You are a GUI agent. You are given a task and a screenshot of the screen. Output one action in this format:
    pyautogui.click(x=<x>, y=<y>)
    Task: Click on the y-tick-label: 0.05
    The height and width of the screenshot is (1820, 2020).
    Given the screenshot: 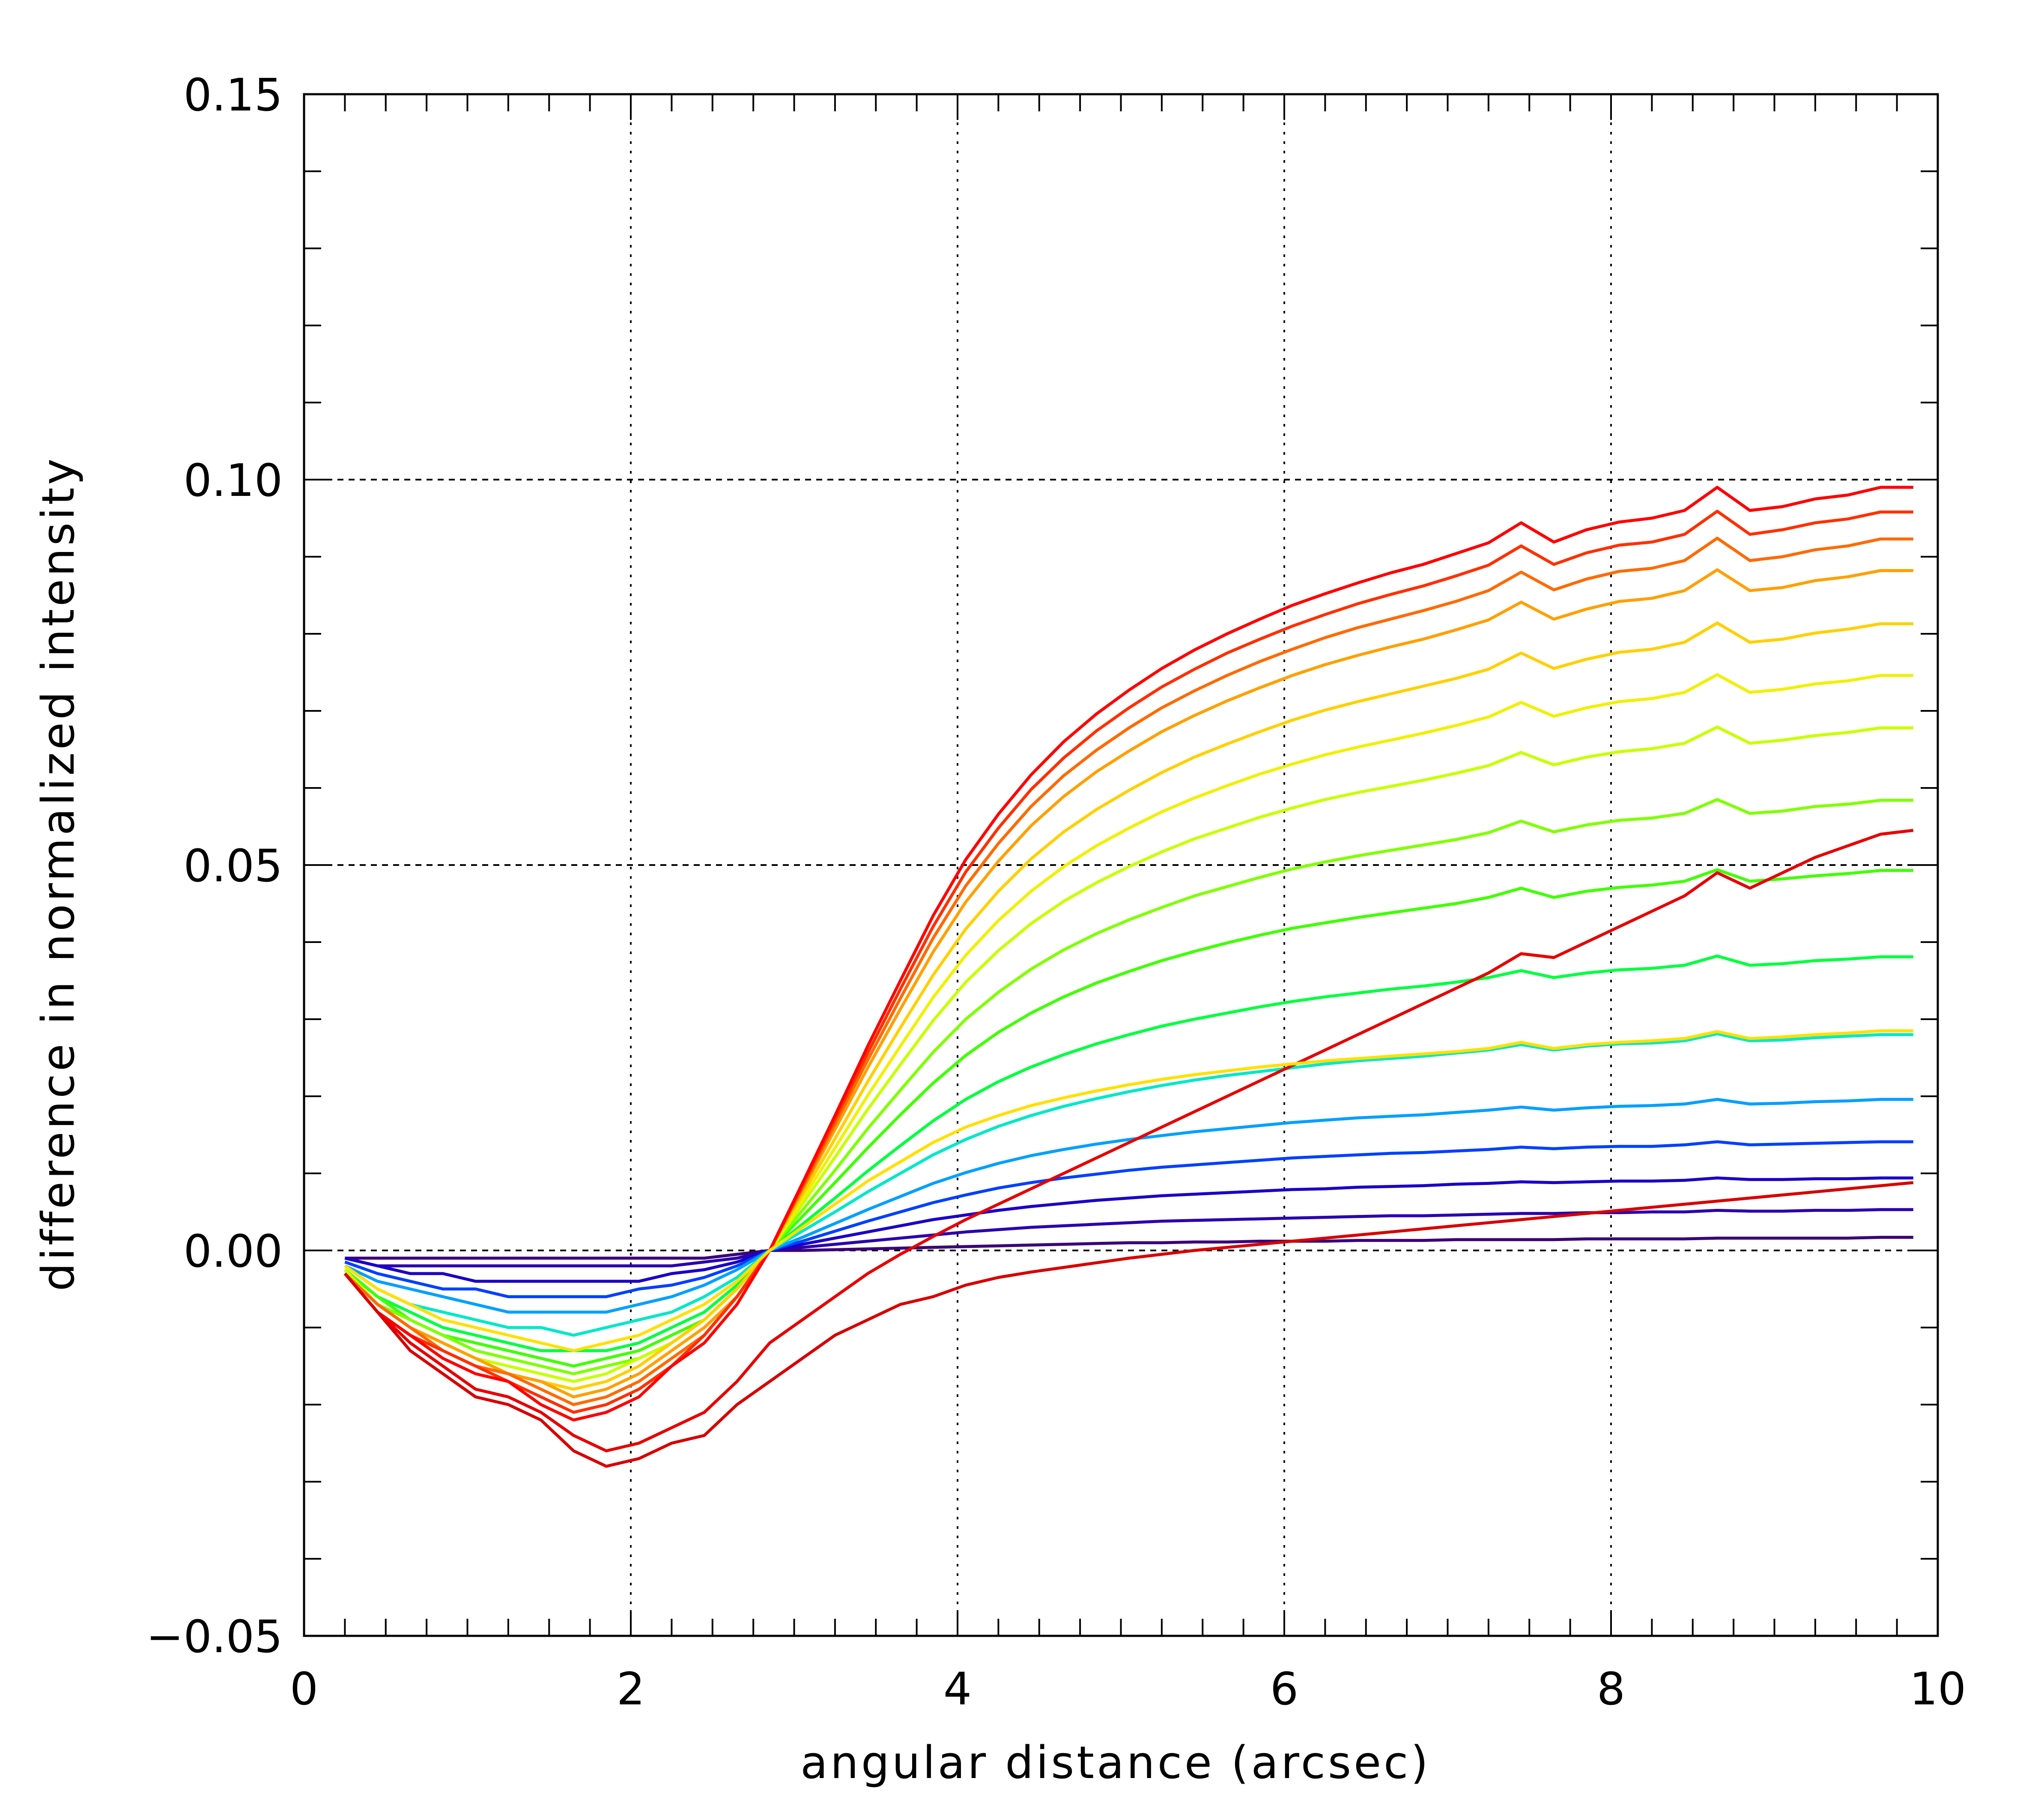 What is the action you would take?
    pyautogui.click(x=233, y=866)
    